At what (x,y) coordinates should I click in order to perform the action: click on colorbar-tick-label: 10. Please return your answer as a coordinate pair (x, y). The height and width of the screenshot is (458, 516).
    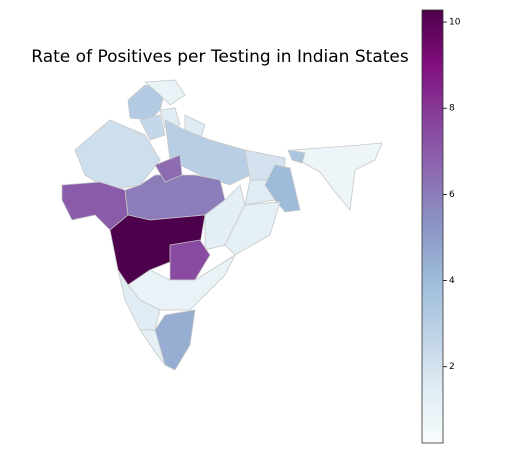
    Looking at the image, I should click on (455, 23).